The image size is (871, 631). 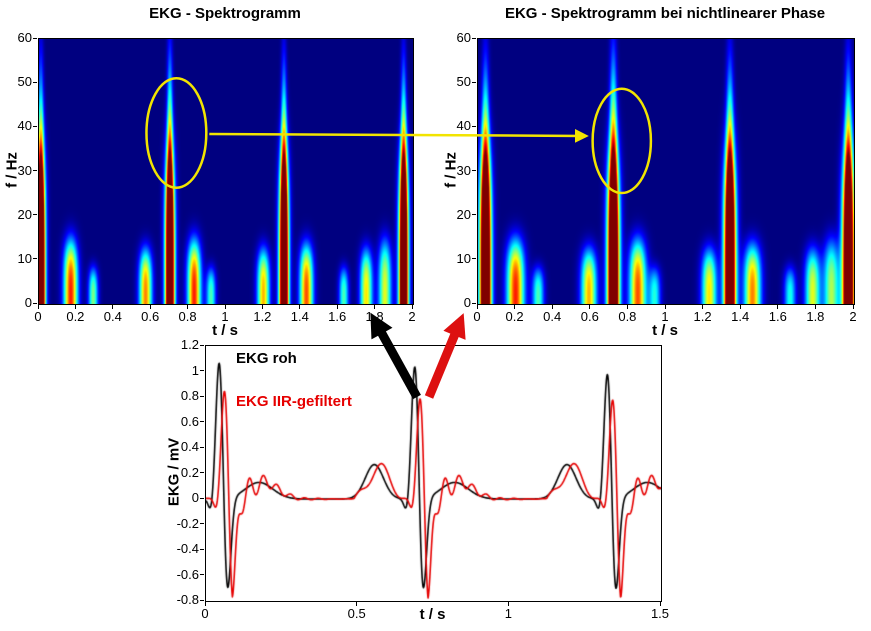 What do you see at coordinates (187, 548) in the screenshot?
I see `tick-label: -0.4` at bounding box center [187, 548].